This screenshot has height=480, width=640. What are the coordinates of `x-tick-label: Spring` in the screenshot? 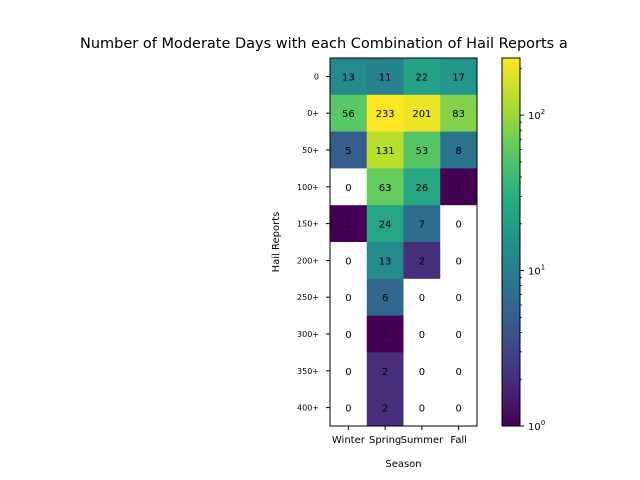 It's located at (385, 440).